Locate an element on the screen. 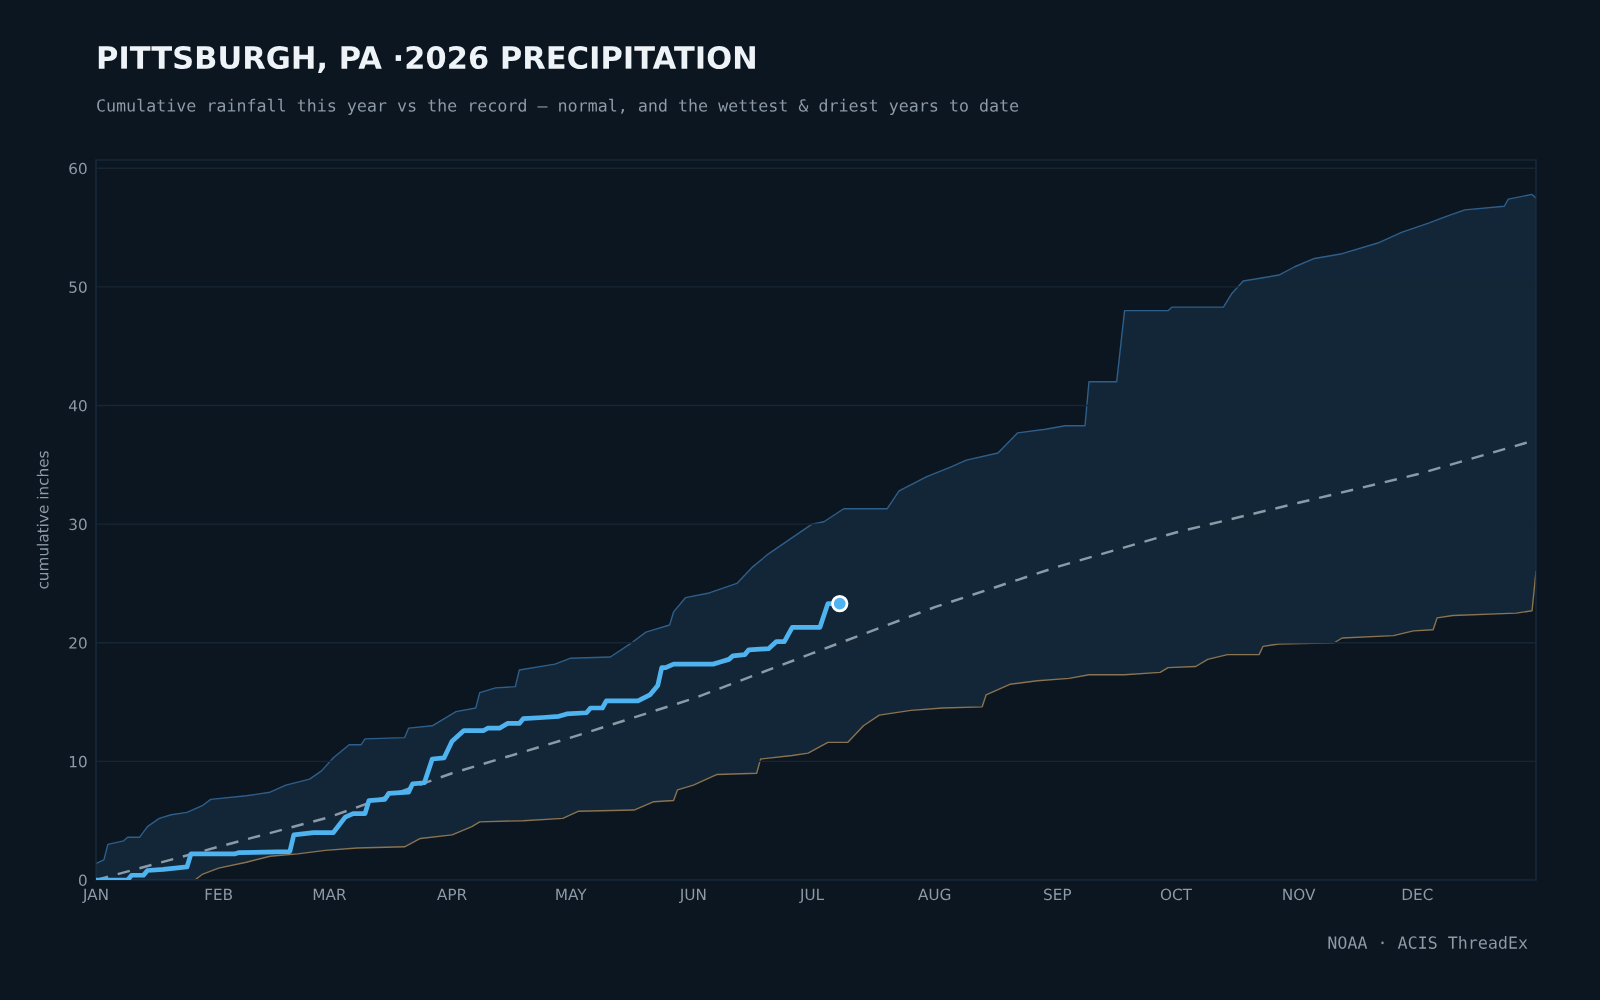 The width and height of the screenshot is (1600, 1000). x-tick-label: NOV is located at coordinates (1299, 894).